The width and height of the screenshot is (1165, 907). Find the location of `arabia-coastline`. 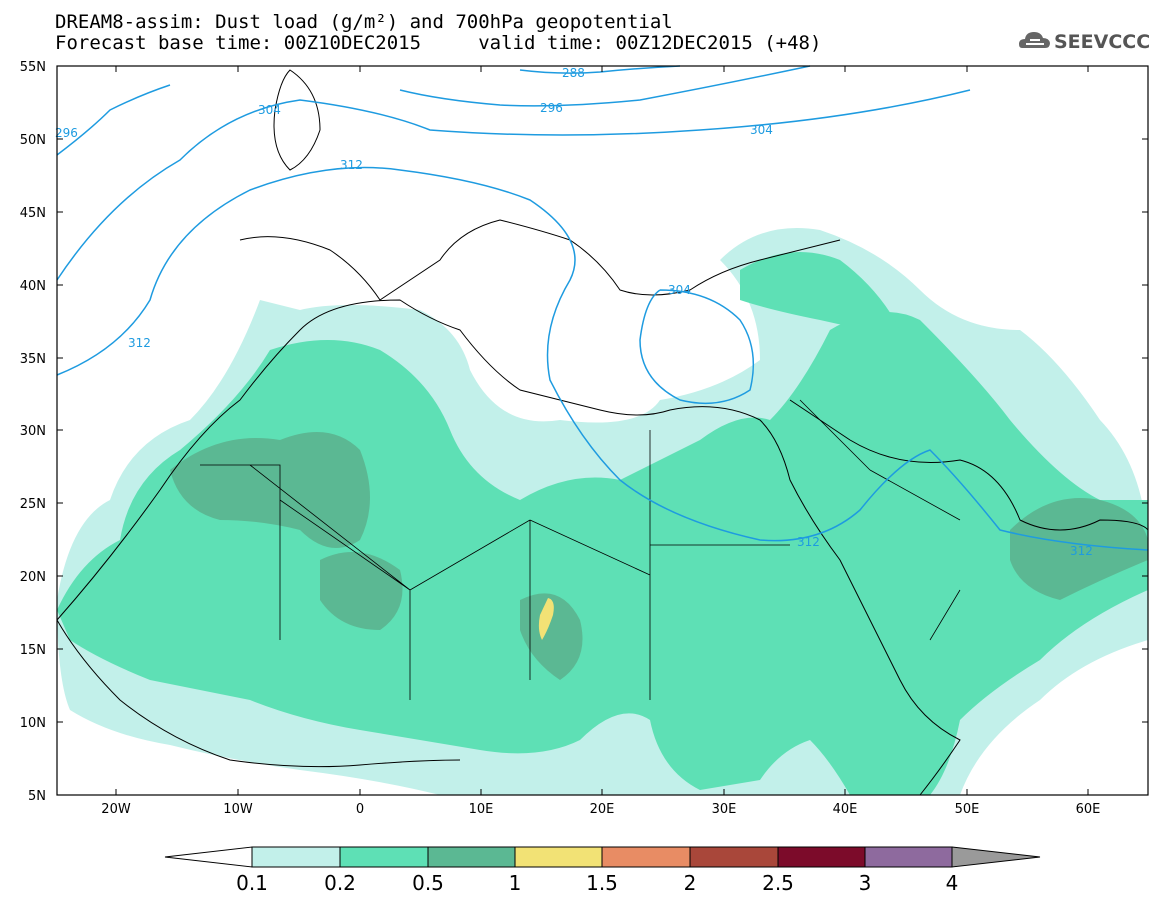

arabia-coastline is located at coordinates (969, 465).